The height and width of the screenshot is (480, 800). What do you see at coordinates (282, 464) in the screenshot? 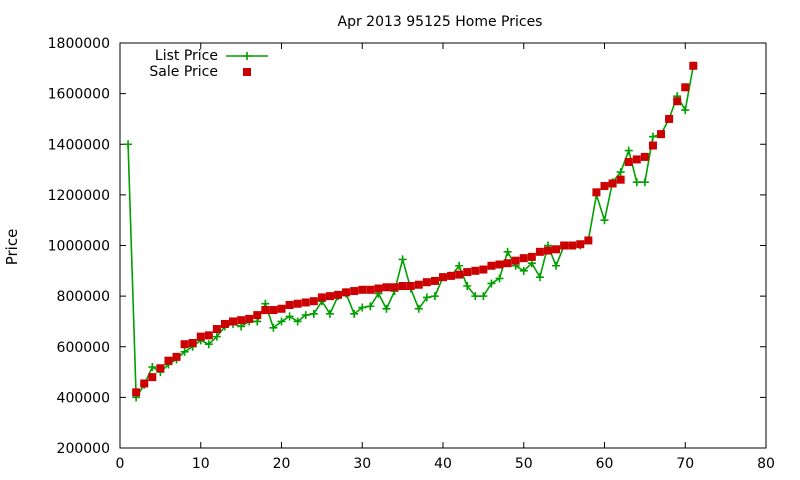
I see `x-tick-label: 20` at bounding box center [282, 464].